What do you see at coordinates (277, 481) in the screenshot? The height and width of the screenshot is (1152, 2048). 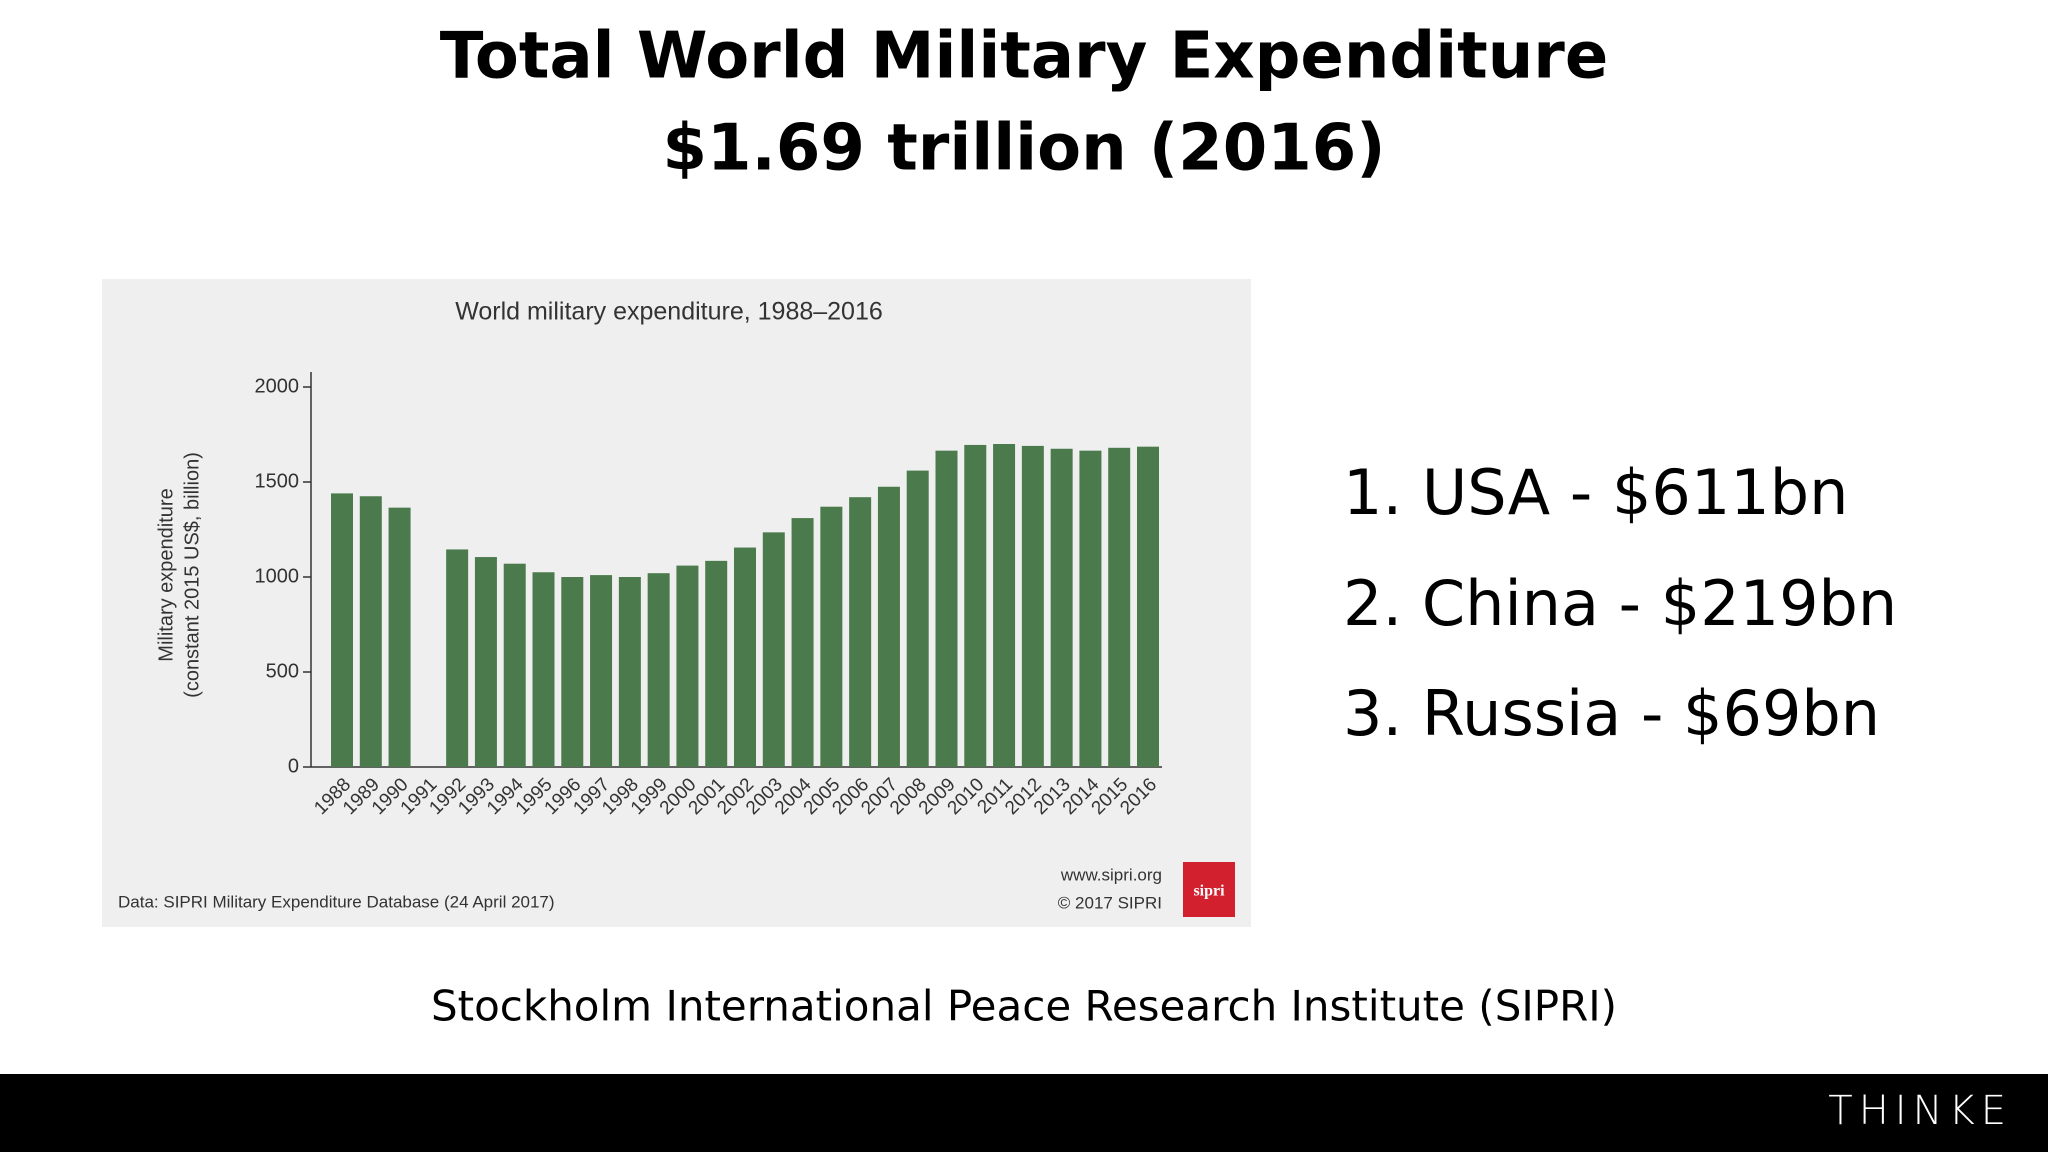 I see `y-tick-label: 1500` at bounding box center [277, 481].